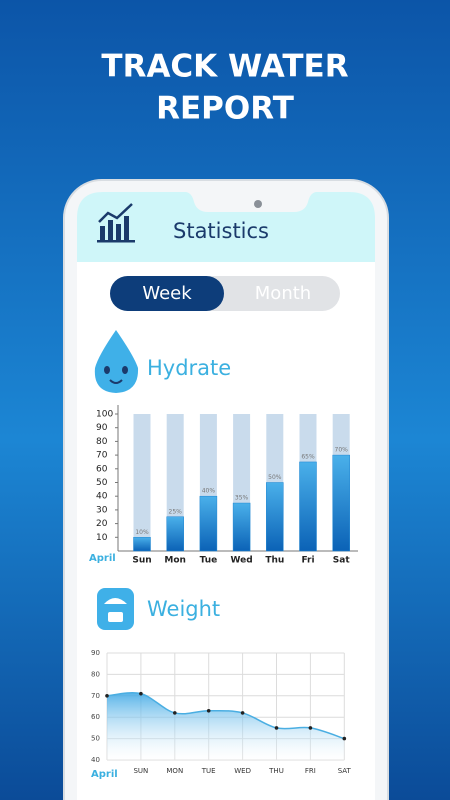 The width and height of the screenshot is (450, 800). What do you see at coordinates (275, 477) in the screenshot?
I see `value-label: 50%` at bounding box center [275, 477].